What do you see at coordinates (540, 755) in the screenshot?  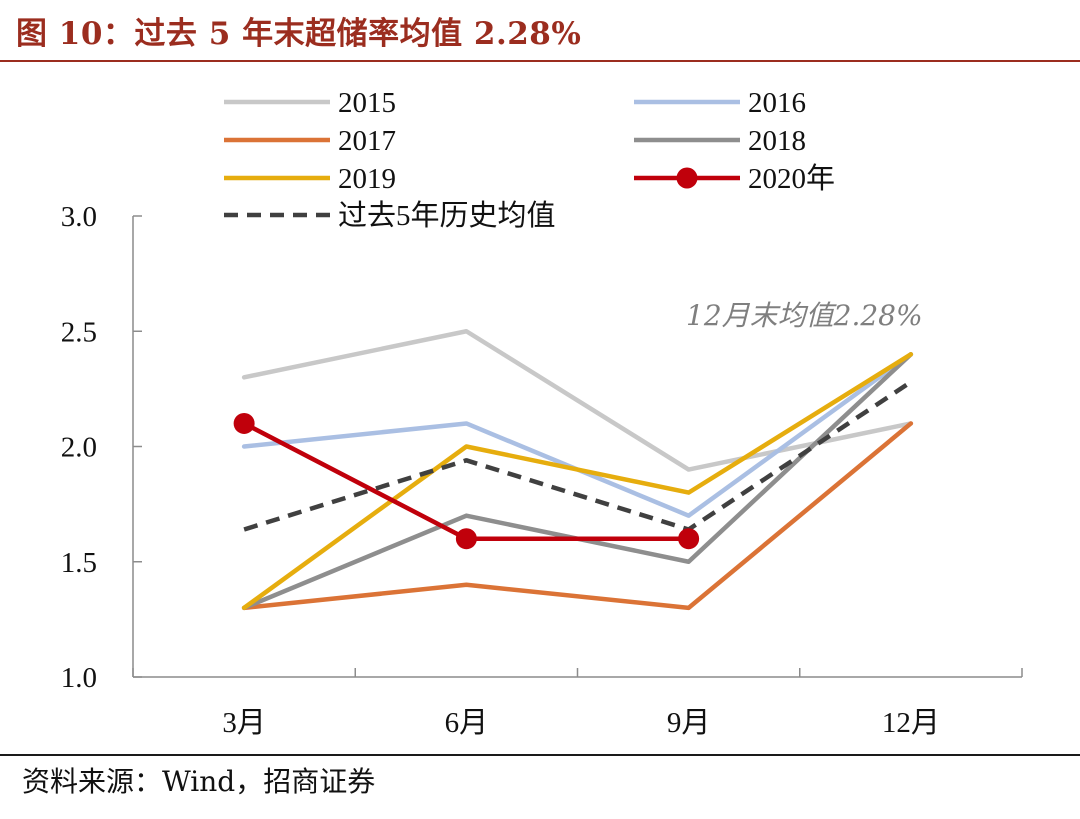 I see `source-divider` at bounding box center [540, 755].